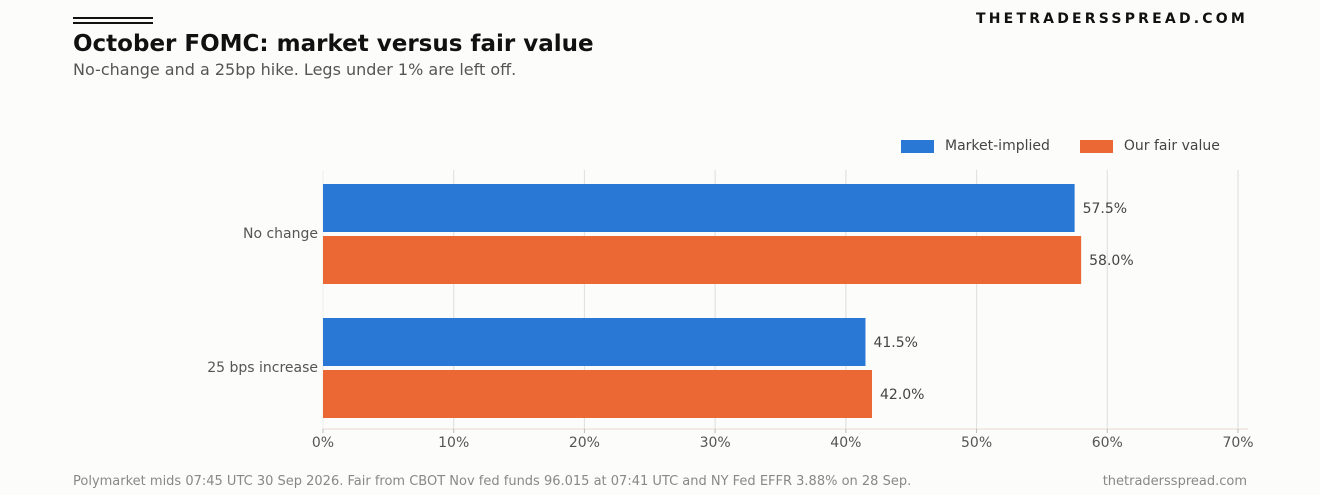 The image size is (1320, 495). Describe the element at coordinates (113, 18) in the screenshot. I see `title-rule-top` at that location.